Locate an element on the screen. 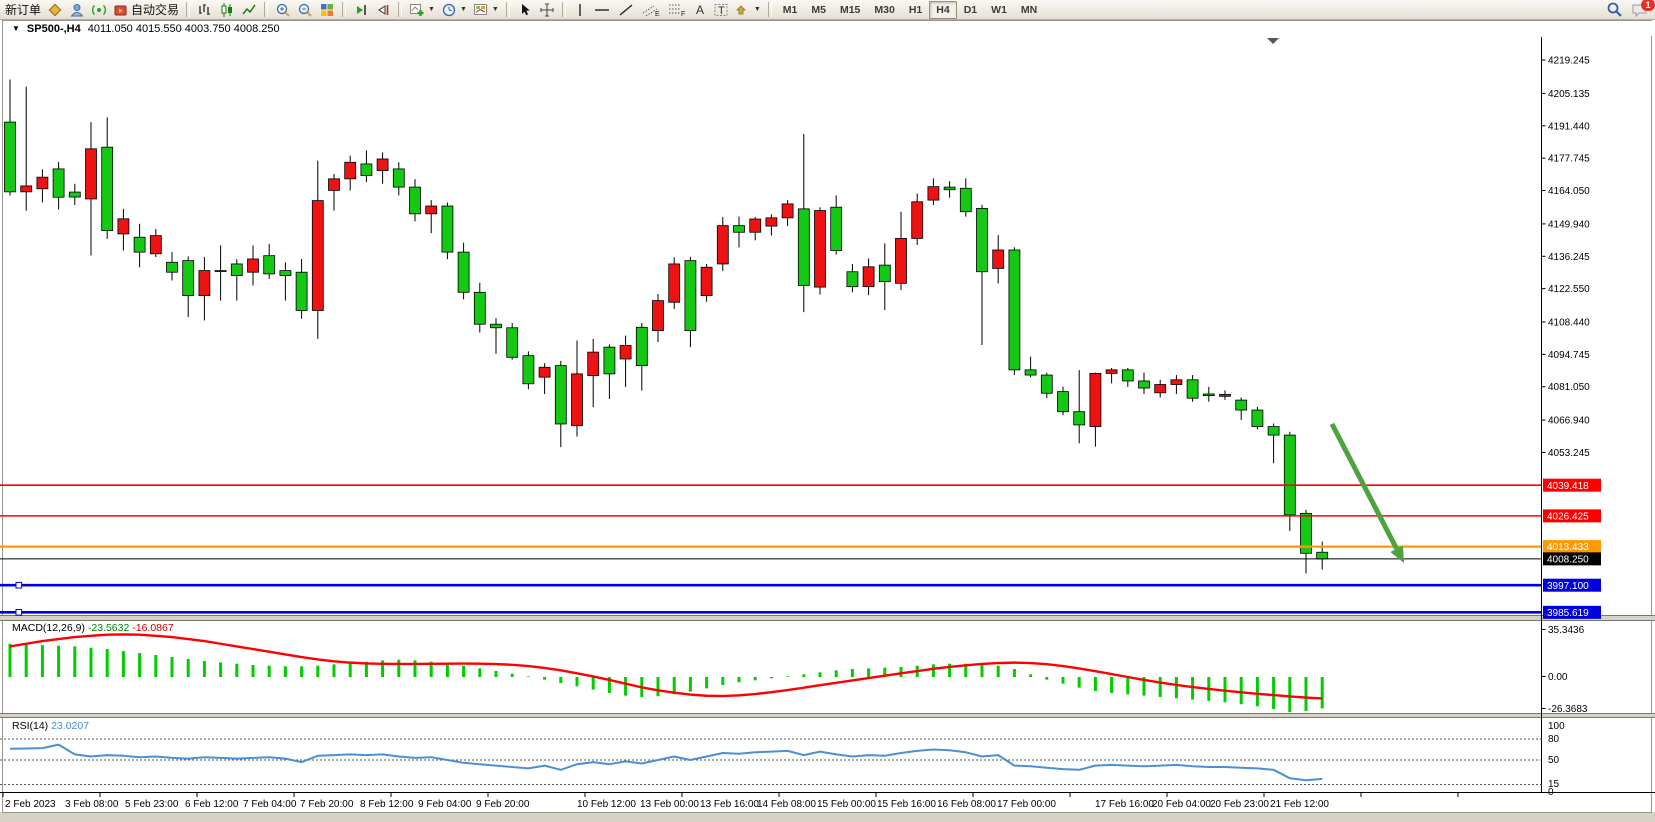  vertical-line-icon is located at coordinates (580, 10).